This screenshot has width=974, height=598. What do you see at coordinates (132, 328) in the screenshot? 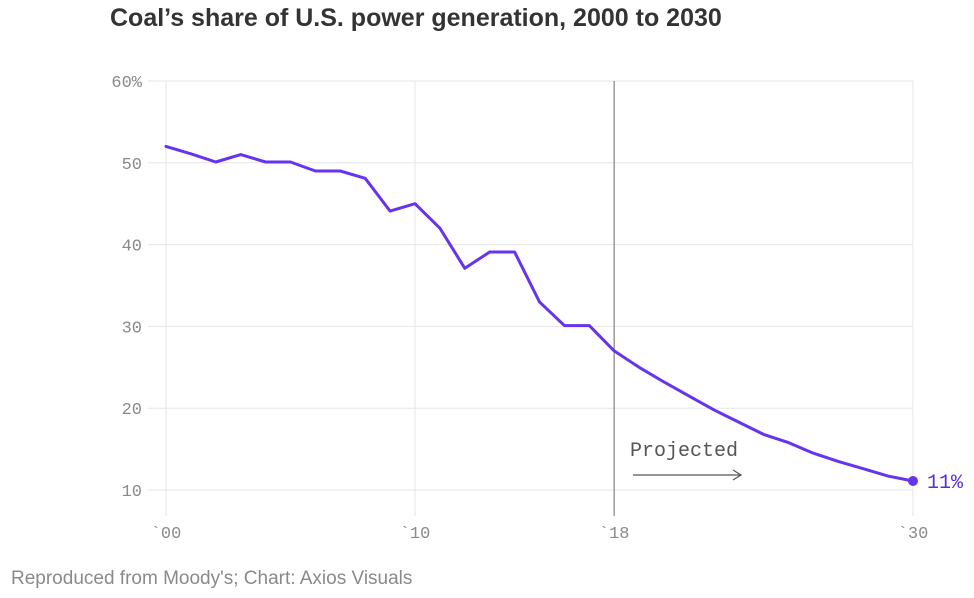
I see `y-tick-label: 30` at bounding box center [132, 328].